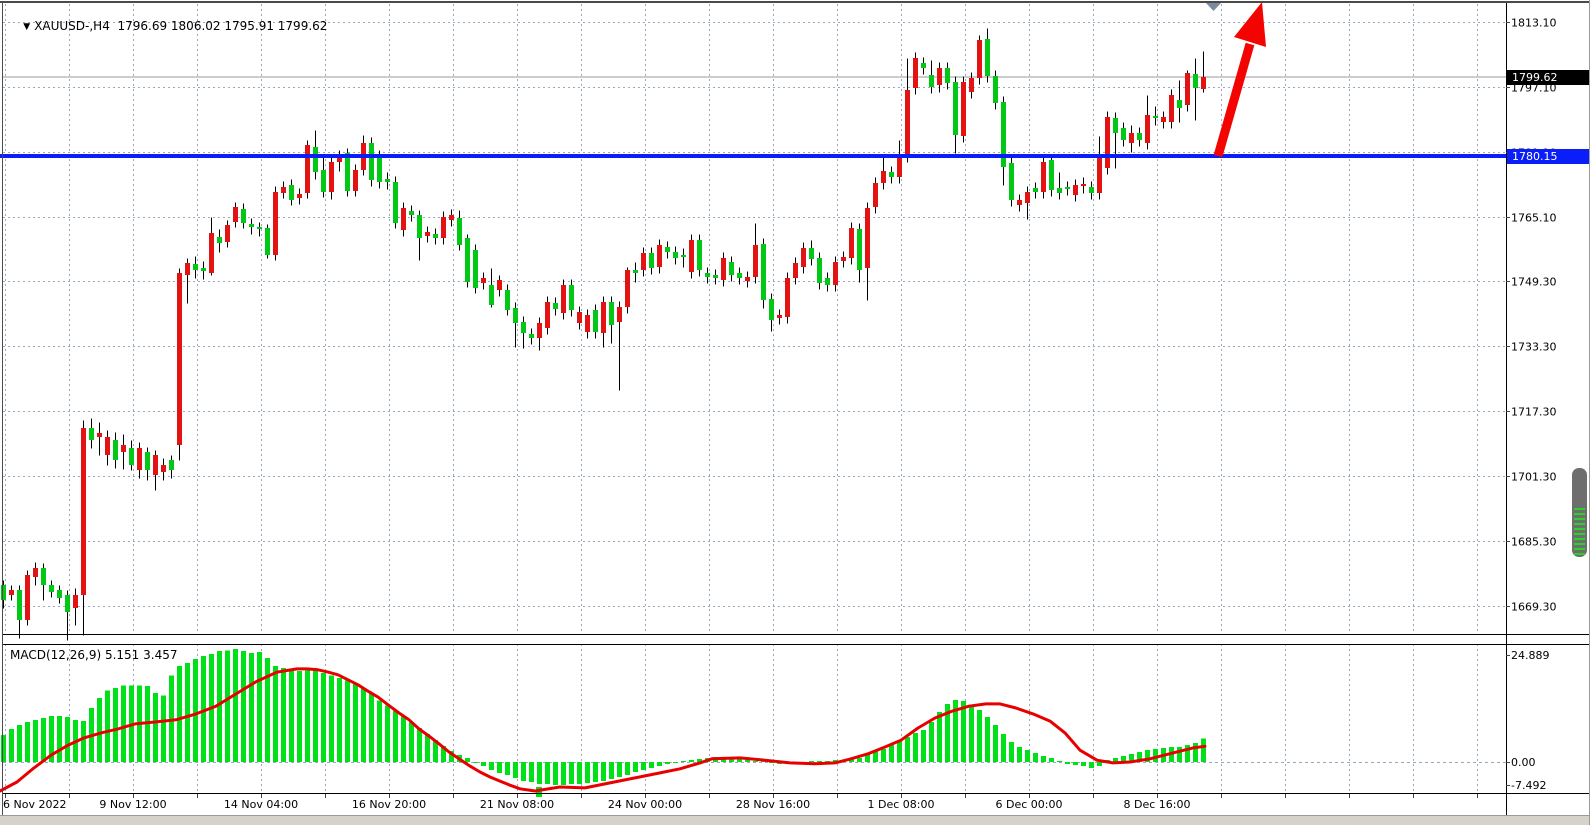  Describe the element at coordinates (1579, 531) in the screenshot. I see `scrollbar-grip-stripes` at that location.